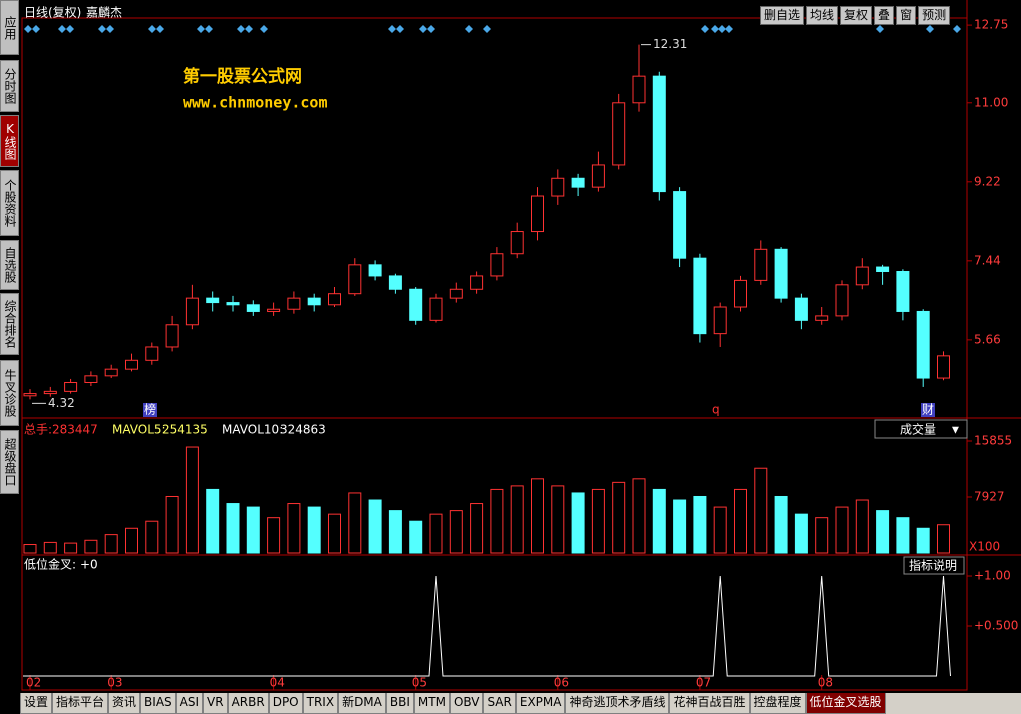 The width and height of the screenshot is (1021, 714). What do you see at coordinates (918, 429) in the screenshot?
I see `indicator-name: 成交量` at bounding box center [918, 429].